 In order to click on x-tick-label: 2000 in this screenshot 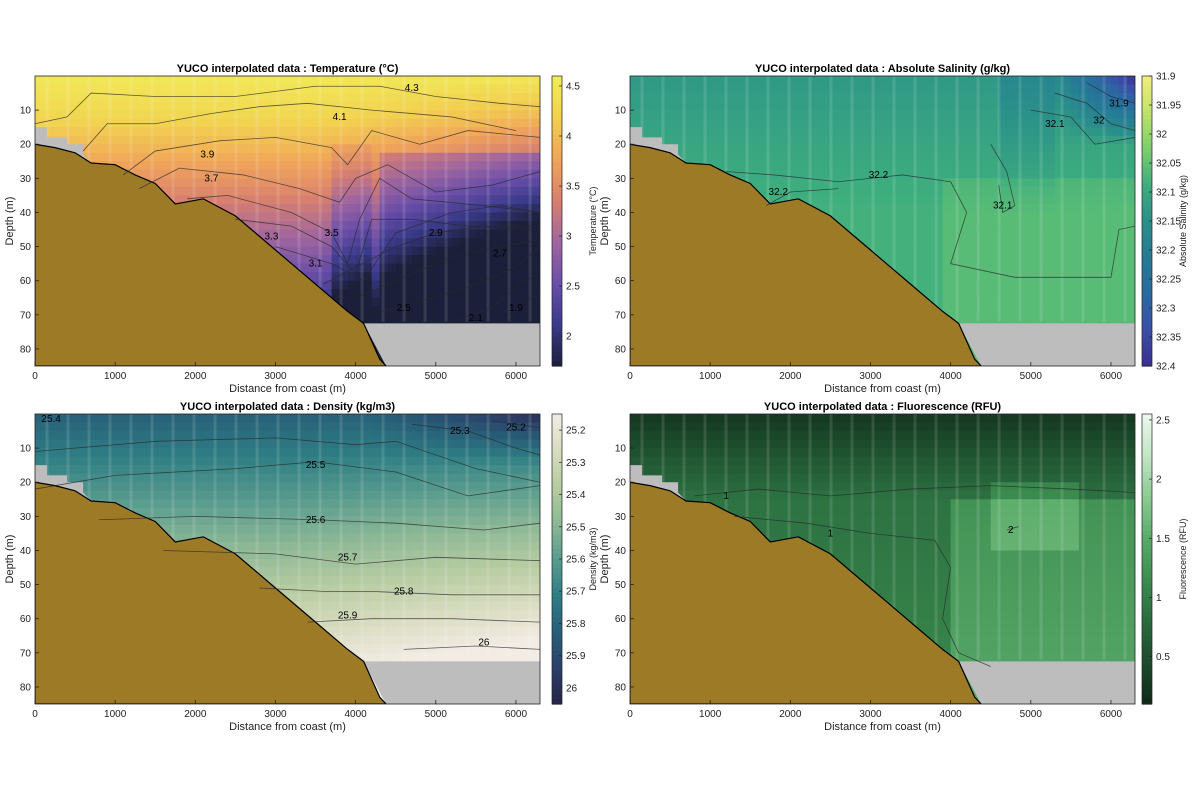, I will do `click(195, 376)`.